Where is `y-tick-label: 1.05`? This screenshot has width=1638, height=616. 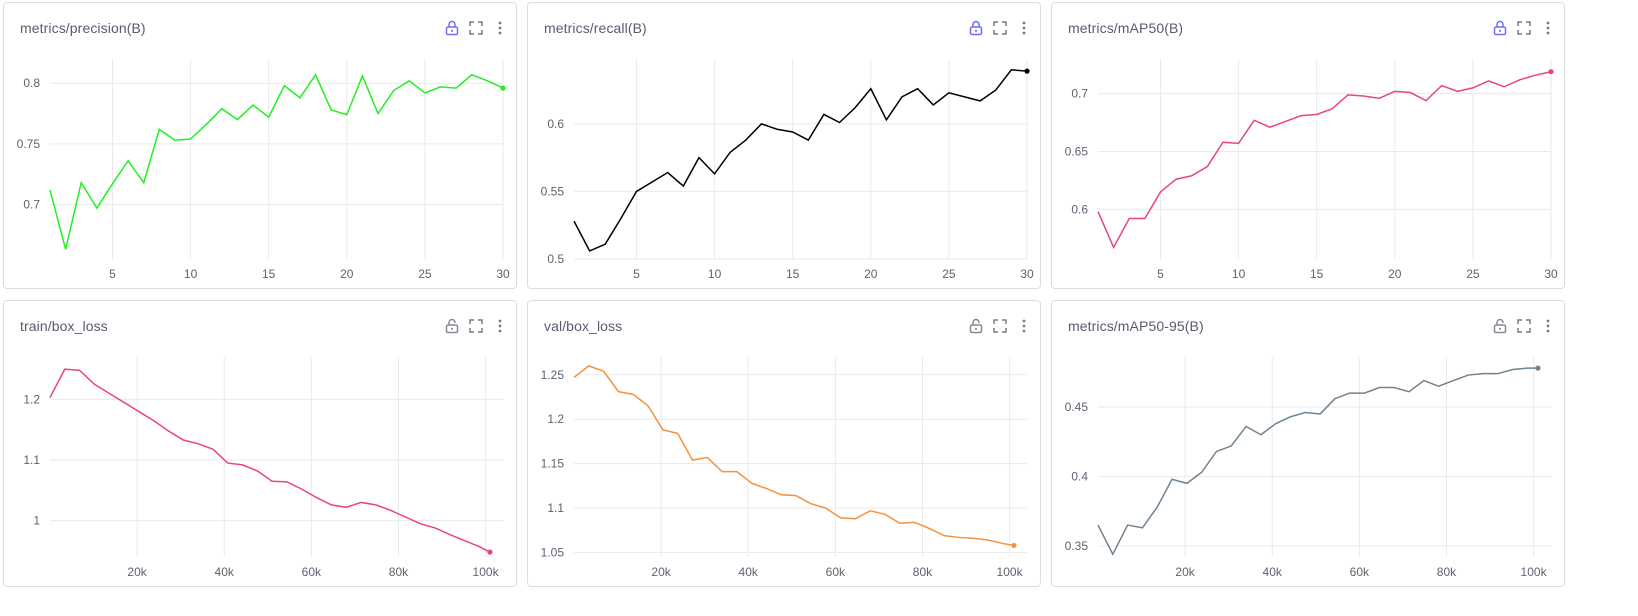
y-tick-label: 1.05 is located at coordinates (553, 553).